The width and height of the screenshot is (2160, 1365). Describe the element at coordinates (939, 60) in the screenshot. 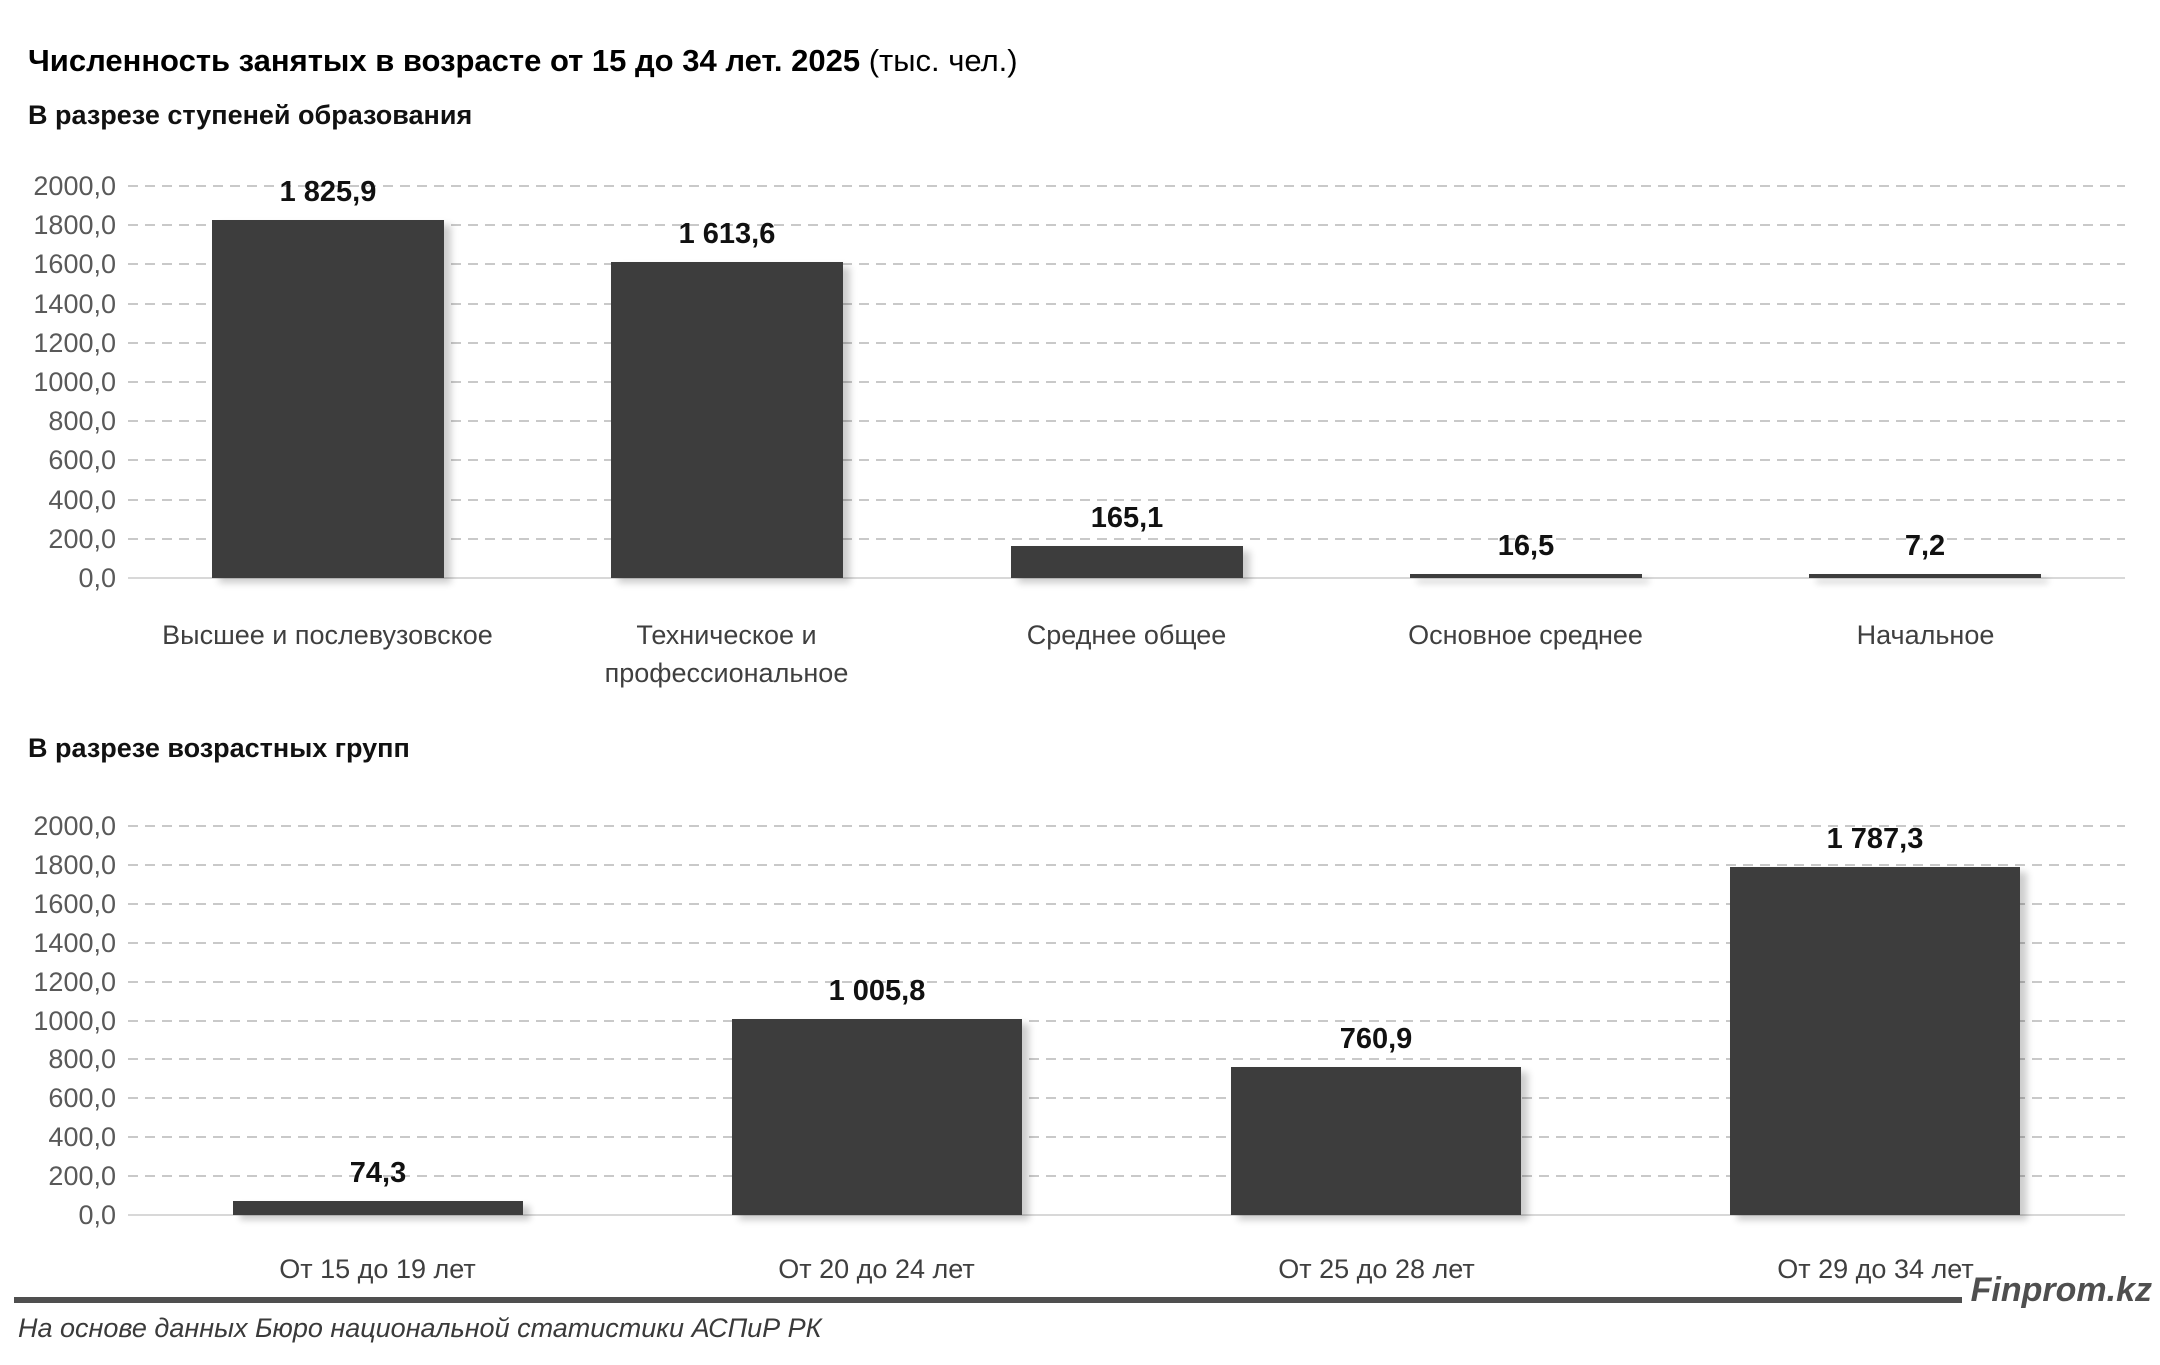

I see `page-title-unit: (тыс. чел.)` at that location.